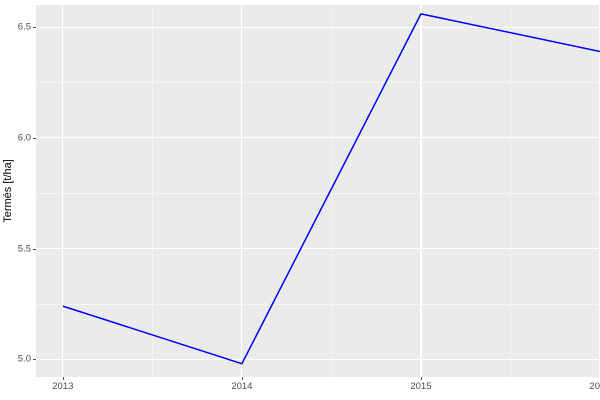 Image resolution: width=600 pixels, height=400 pixels. I want to click on y-tick-label: 6.5, so click(24, 27).